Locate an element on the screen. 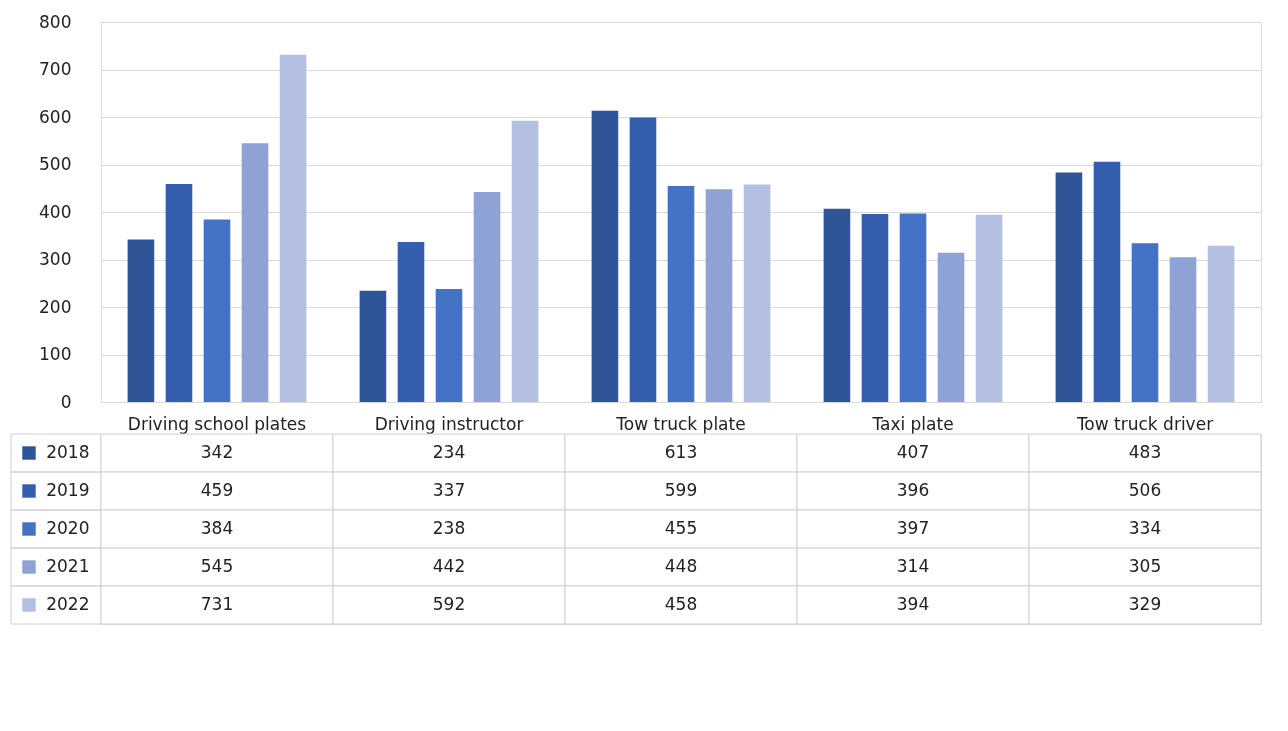 Image resolution: width=1288 pixels, height=731 pixels. x-tick-label: Taxi plate is located at coordinates (912, 423).